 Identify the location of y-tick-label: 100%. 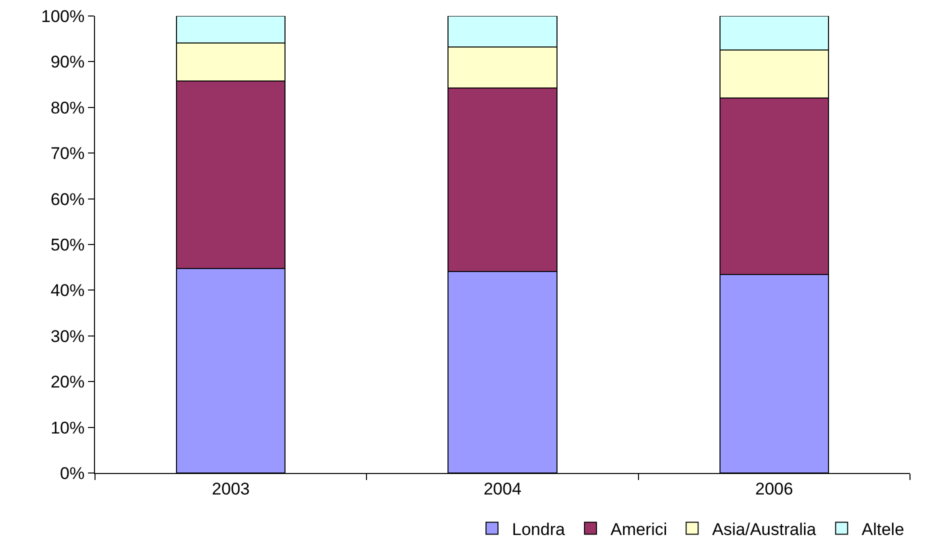
(63, 16).